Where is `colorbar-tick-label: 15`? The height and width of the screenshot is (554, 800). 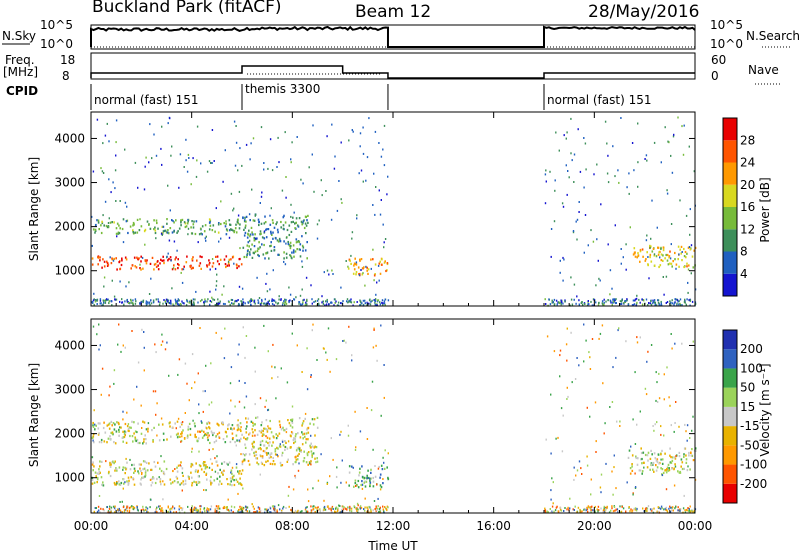
colorbar-tick-label: 15 is located at coordinates (747, 407).